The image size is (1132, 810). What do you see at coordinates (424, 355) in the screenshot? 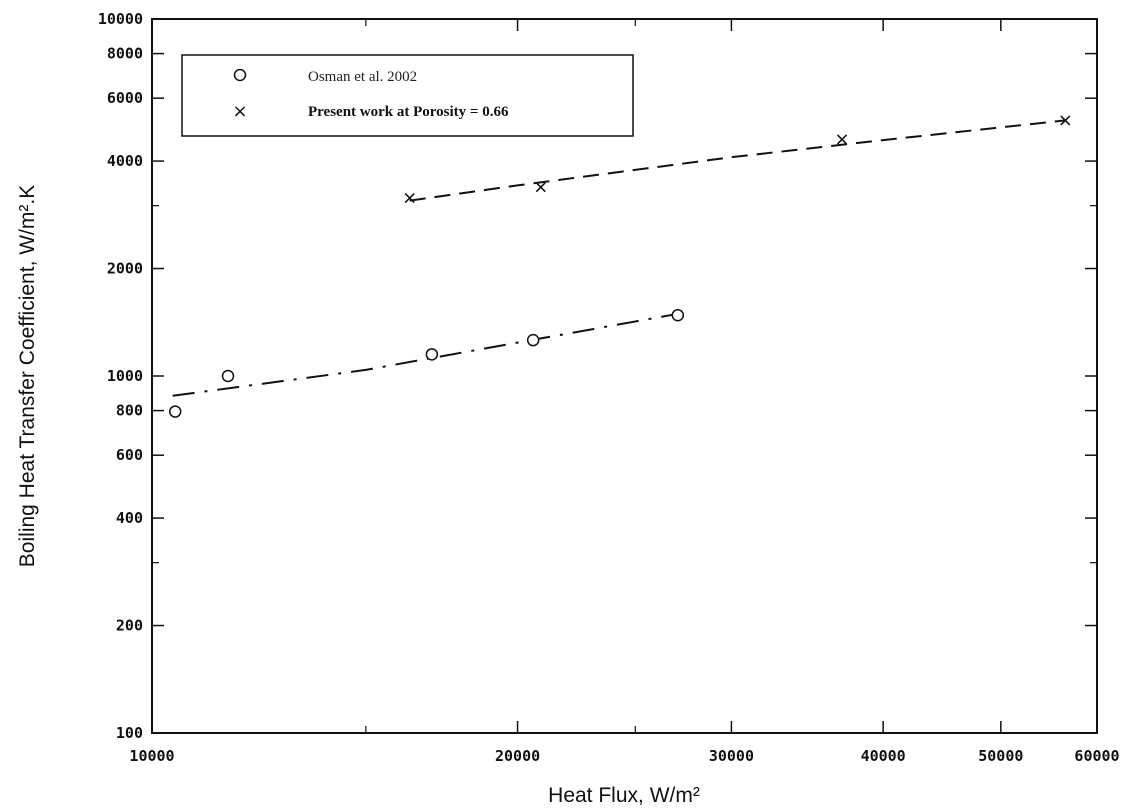
I see `osman-fit-line` at bounding box center [424, 355].